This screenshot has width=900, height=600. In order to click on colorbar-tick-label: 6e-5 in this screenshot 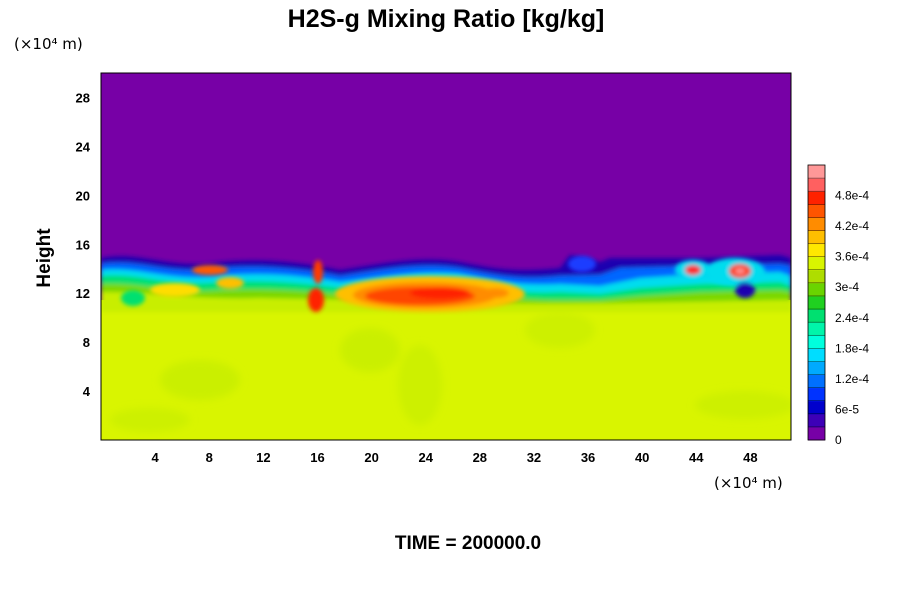, I will do `click(847, 409)`.